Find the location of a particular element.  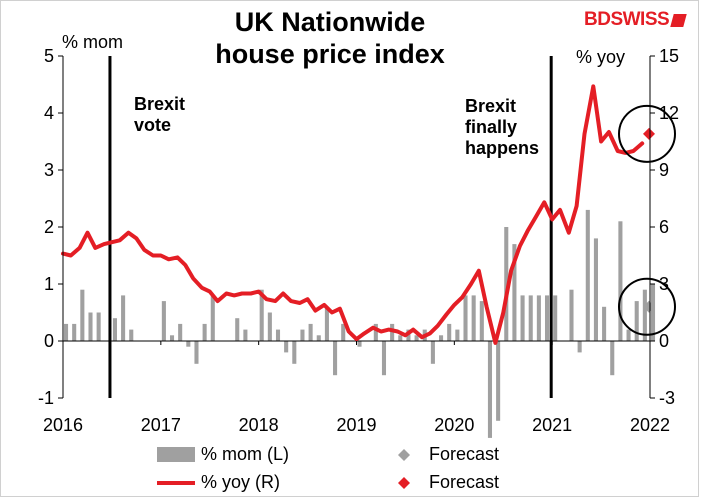

right-tick-label: 0 is located at coordinates (664, 341).